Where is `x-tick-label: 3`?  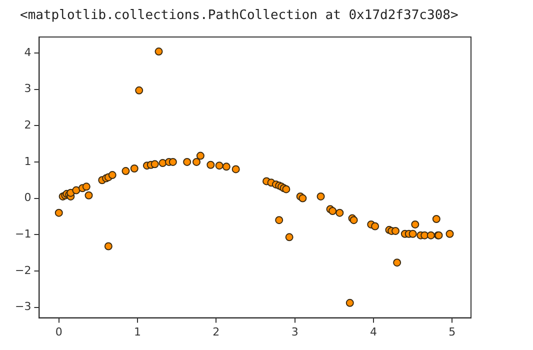
x-tick-label: 3 is located at coordinates (294, 331).